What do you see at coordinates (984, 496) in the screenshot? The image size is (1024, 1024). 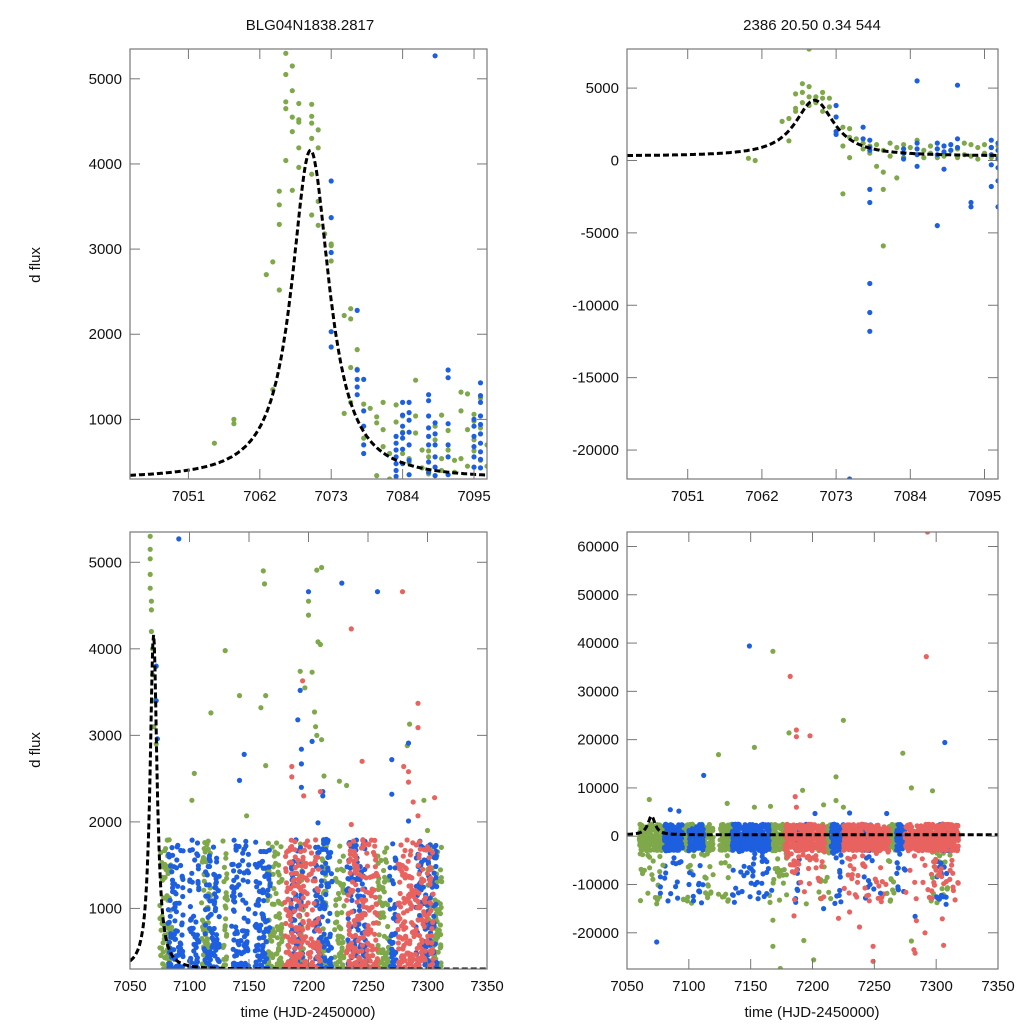 I see `x-tick-label: 7095` at bounding box center [984, 496].